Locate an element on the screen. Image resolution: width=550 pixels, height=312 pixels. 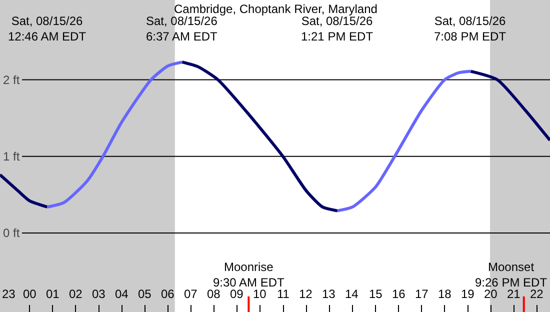
x-tick-label: 08 is located at coordinates (214, 294).